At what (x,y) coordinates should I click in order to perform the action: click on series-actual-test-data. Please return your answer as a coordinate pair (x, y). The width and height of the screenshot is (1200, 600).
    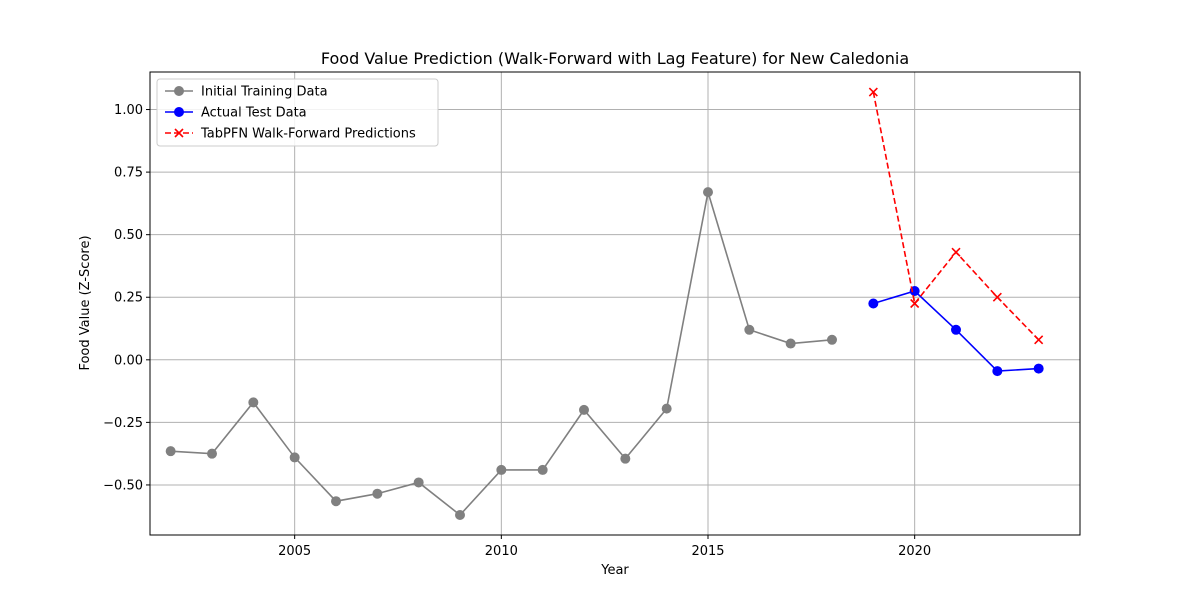
    Looking at the image, I should click on (956, 331).